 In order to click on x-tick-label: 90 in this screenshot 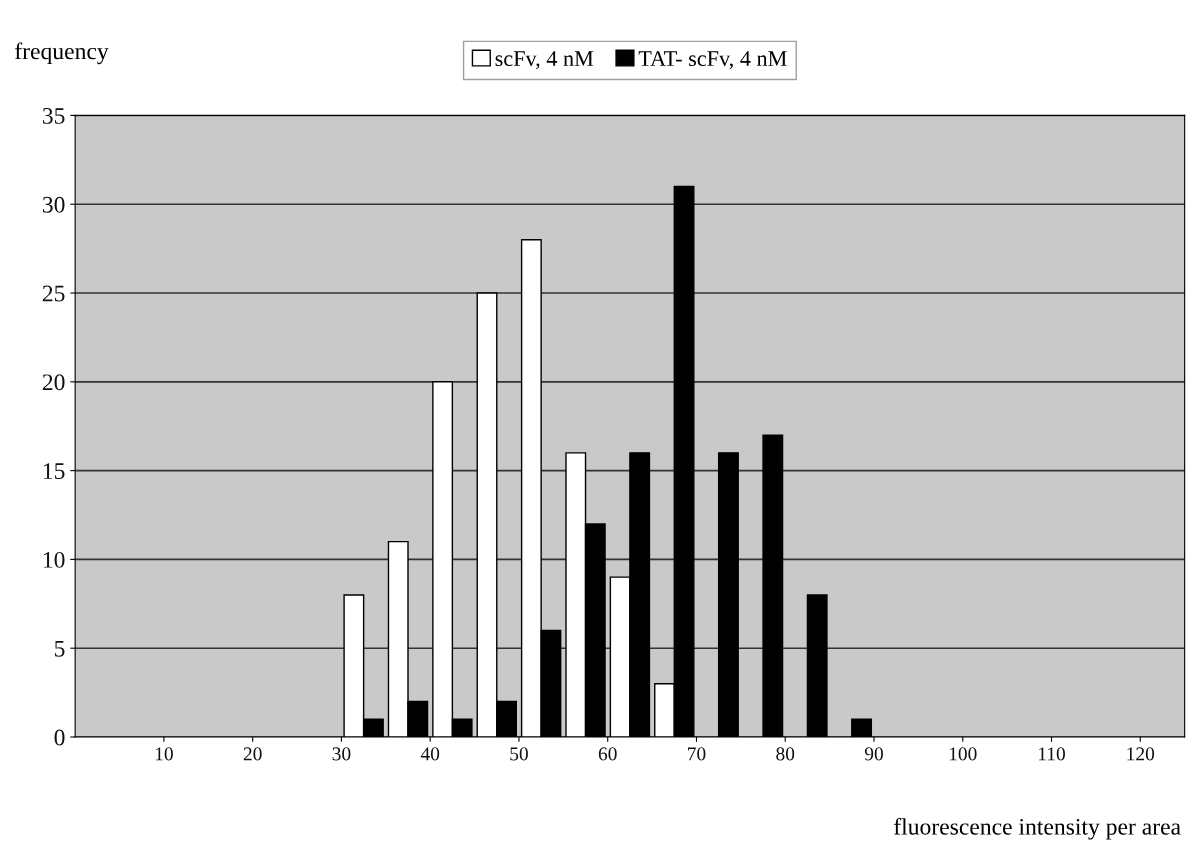, I will do `click(873, 754)`.